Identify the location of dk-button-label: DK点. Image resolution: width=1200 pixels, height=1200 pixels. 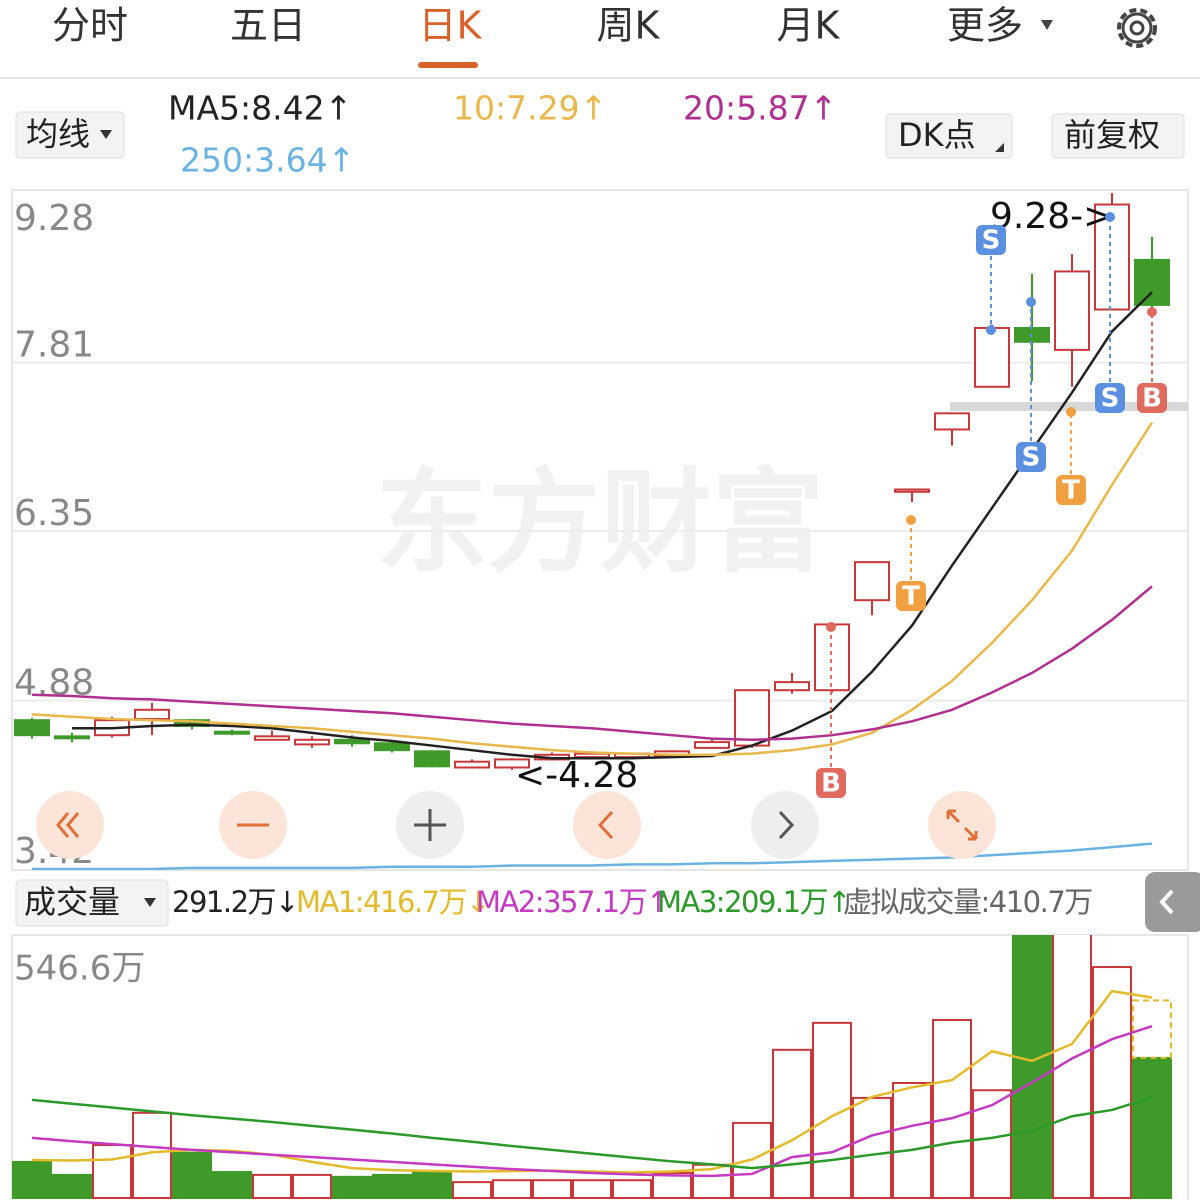
(937, 135).